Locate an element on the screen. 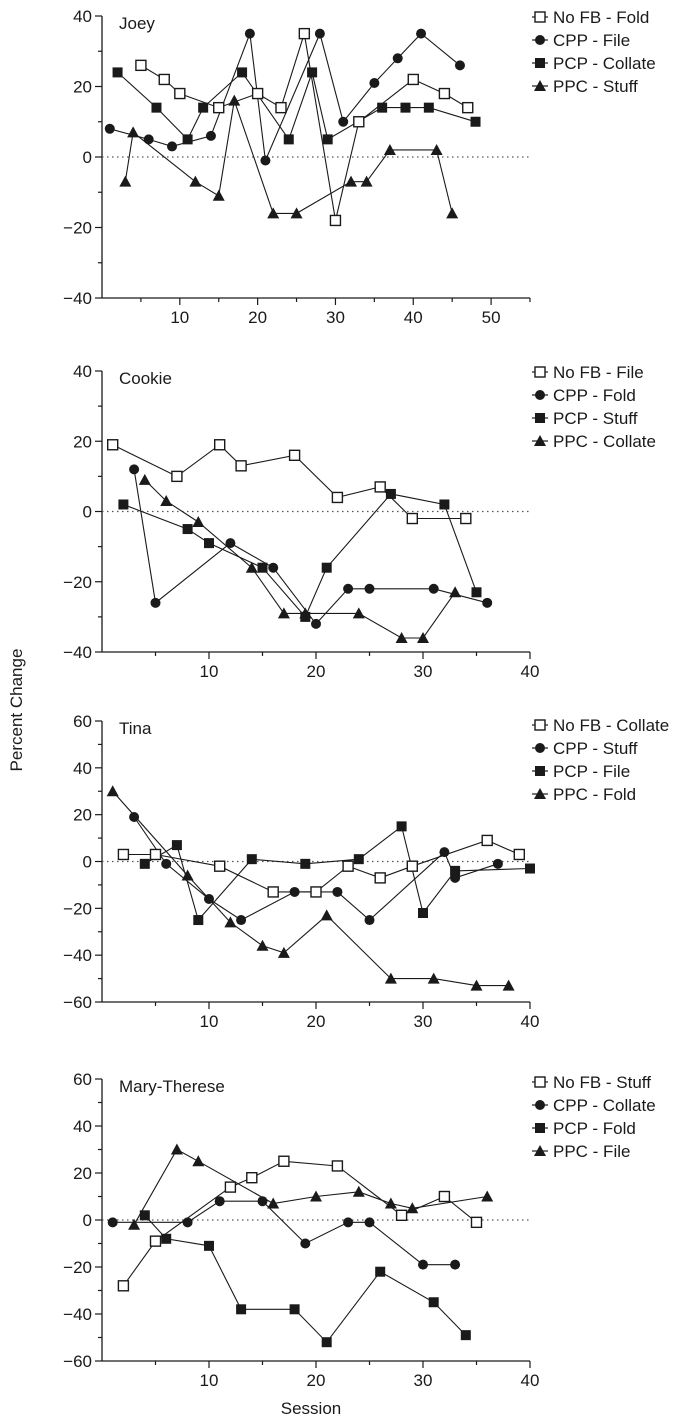 This screenshot has width=693, height=1426. y-axis-title: Percent Change is located at coordinates (16, 710).